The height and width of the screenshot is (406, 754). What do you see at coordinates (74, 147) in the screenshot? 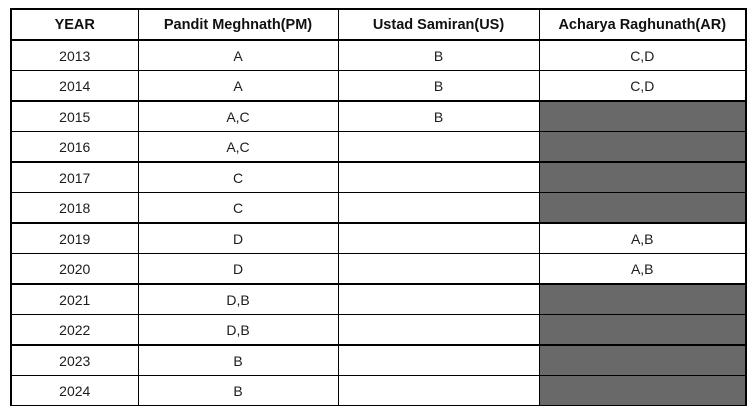
I see `year-cell: 2016` at bounding box center [74, 147].